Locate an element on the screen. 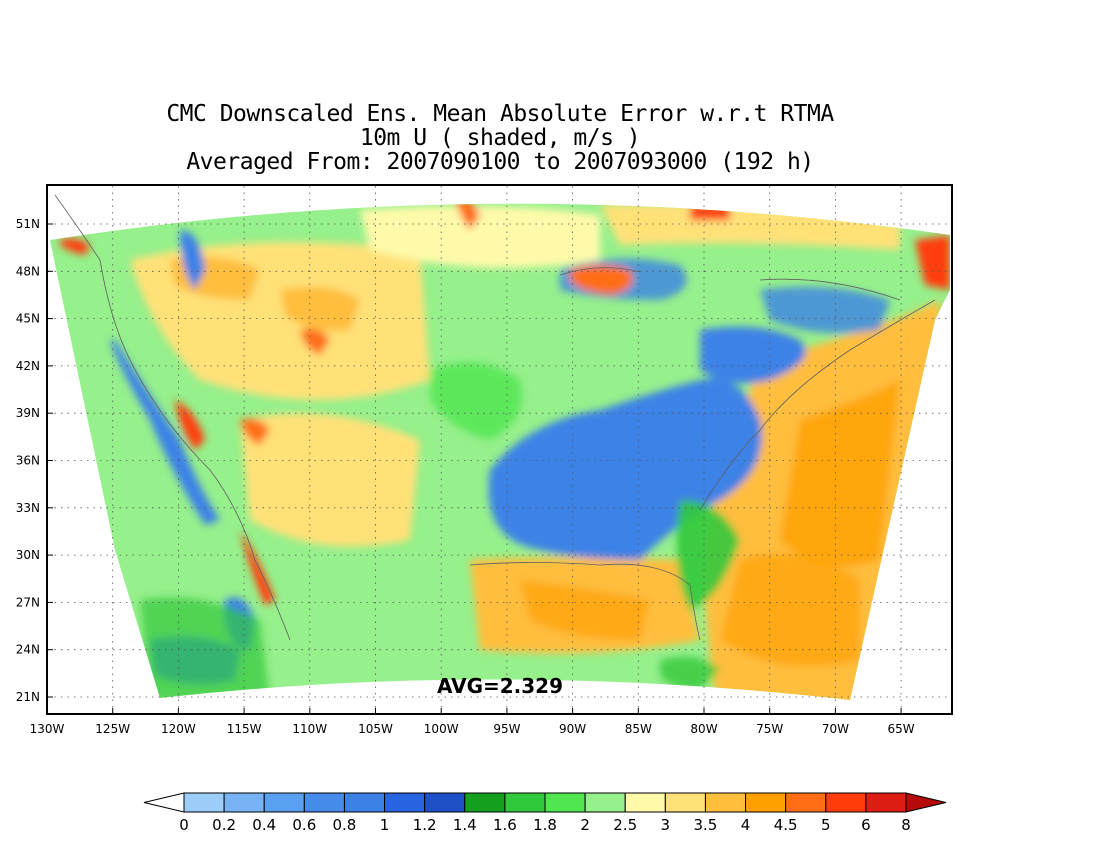 This screenshot has width=1100, height=850. colorbar-label: 0.6 is located at coordinates (304, 825).